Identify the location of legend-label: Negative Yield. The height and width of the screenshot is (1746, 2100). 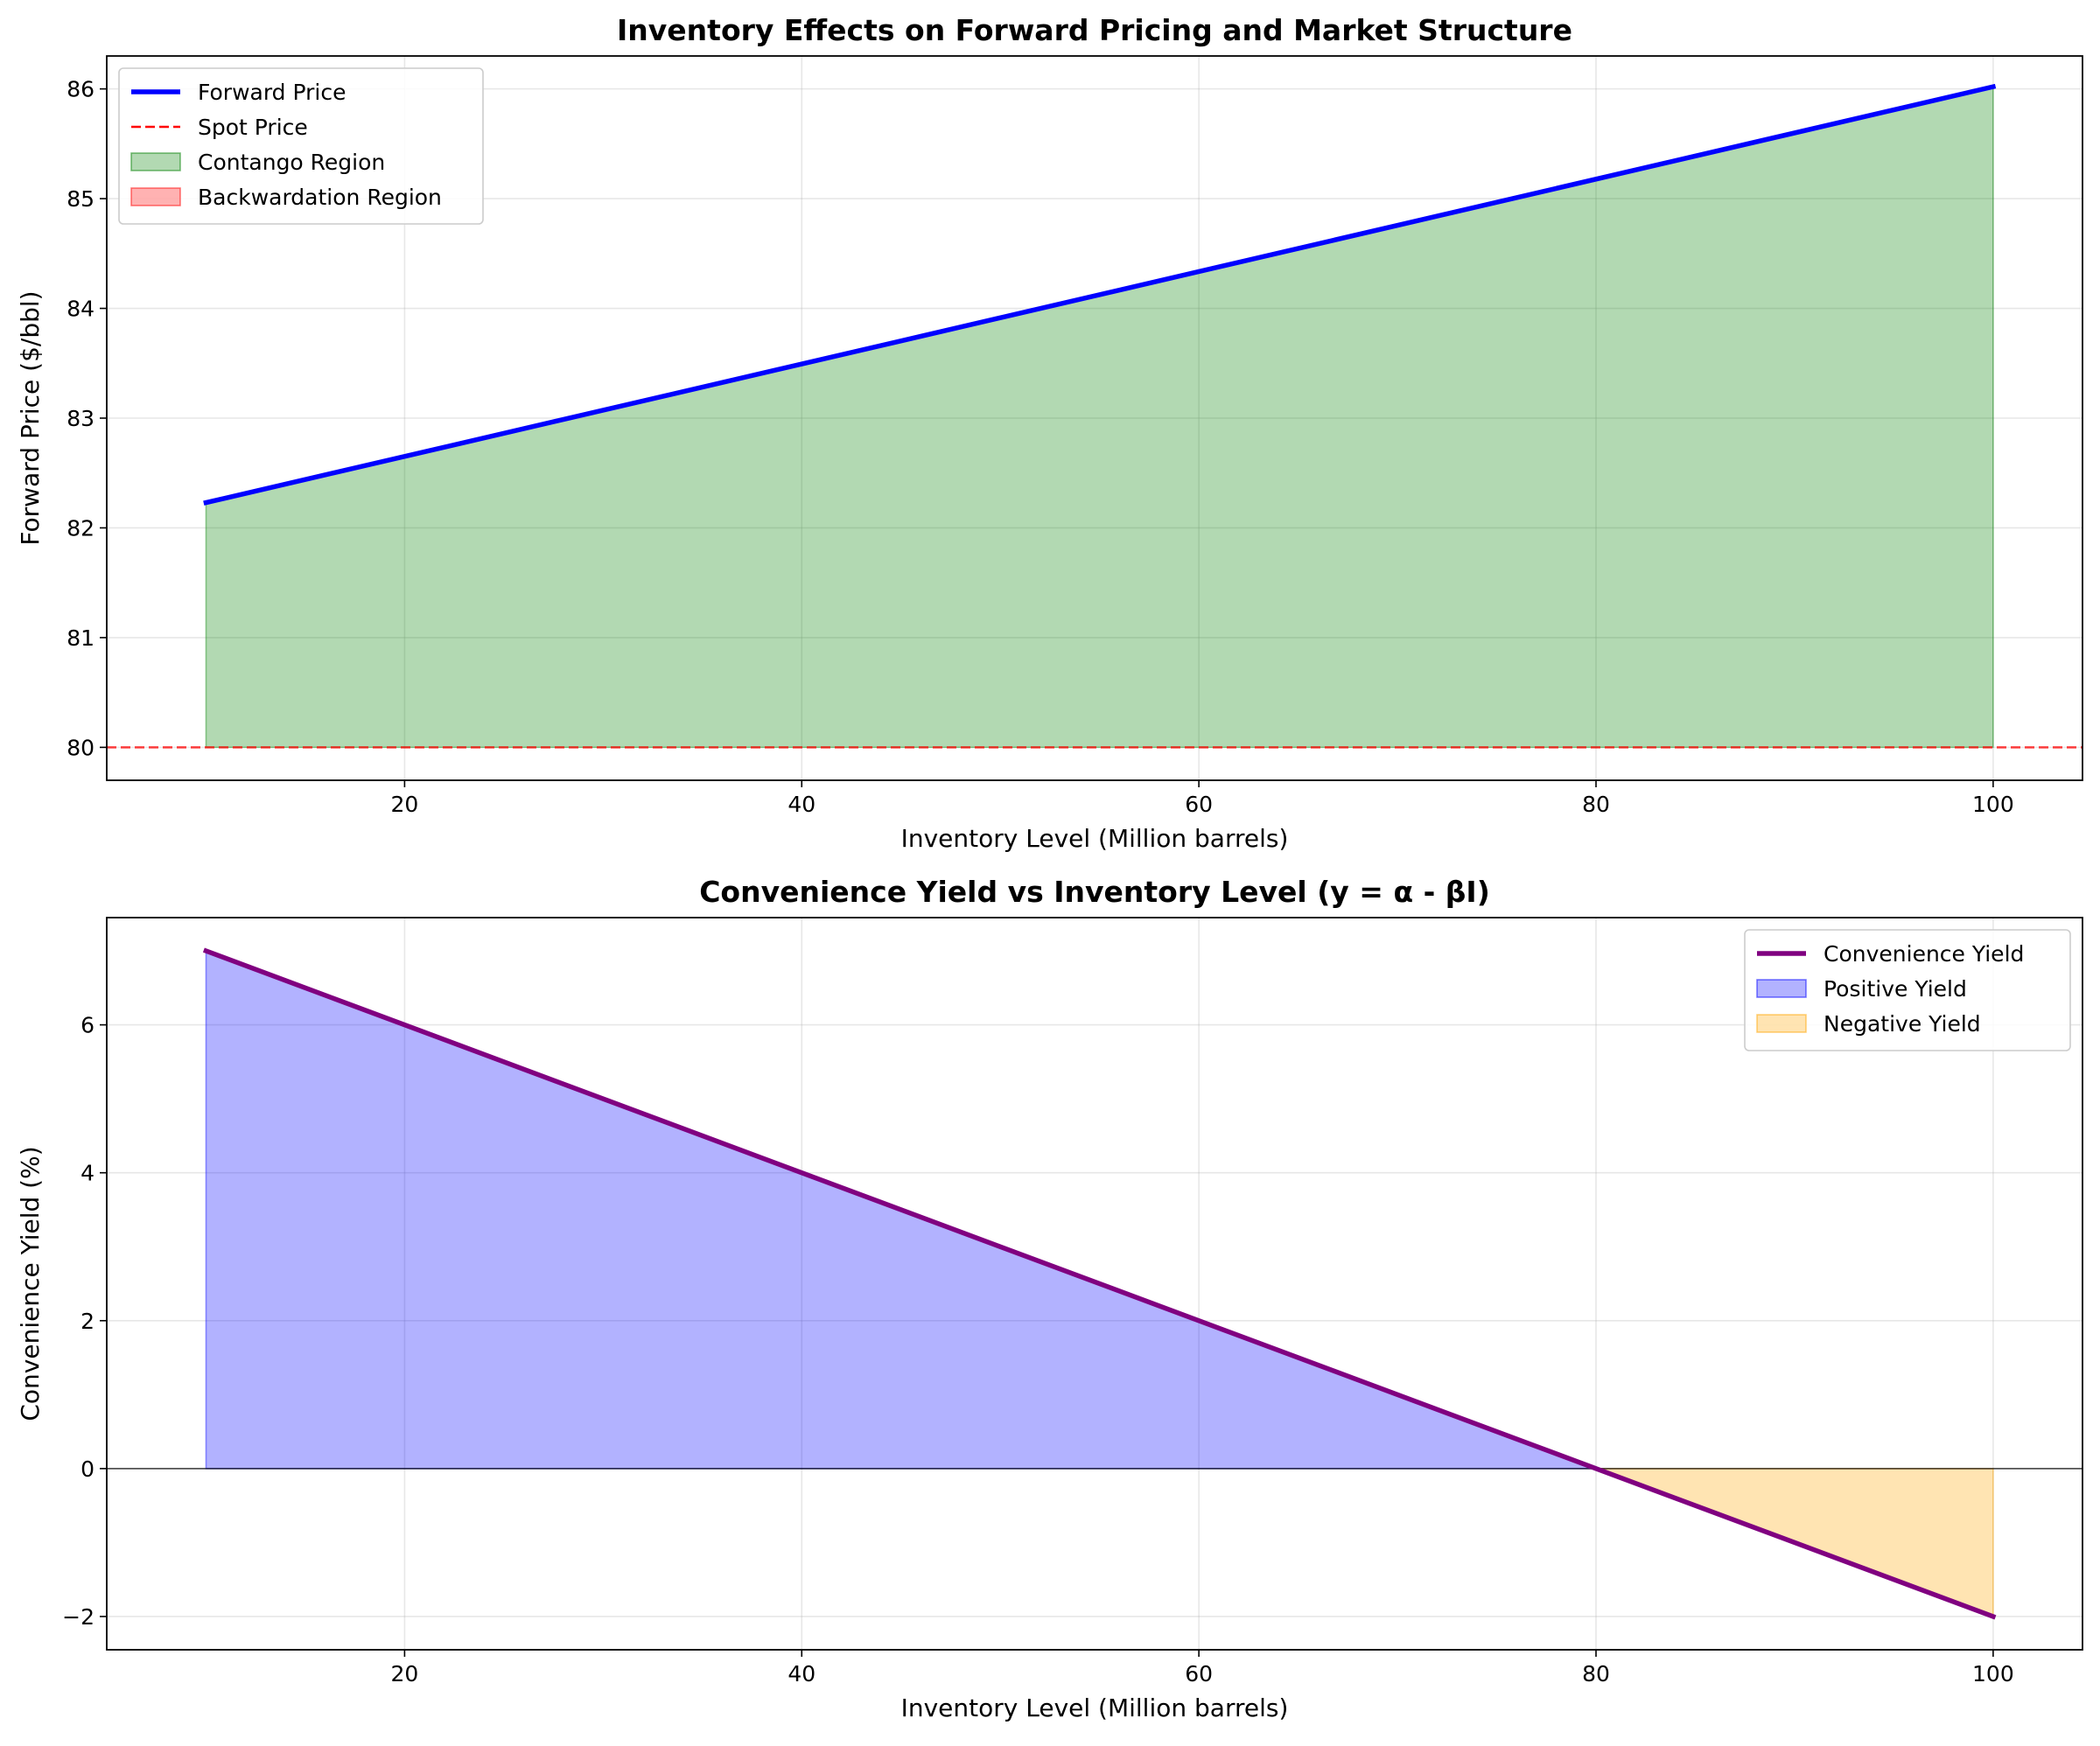
(1902, 1024).